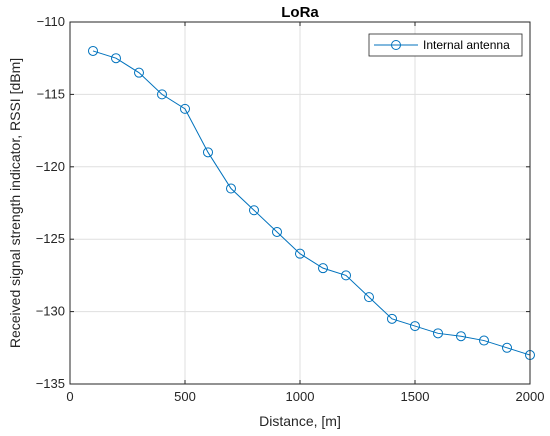 The width and height of the screenshot is (550, 436). Describe the element at coordinates (50, 166) in the screenshot. I see `y-tick-label: −120` at that location.